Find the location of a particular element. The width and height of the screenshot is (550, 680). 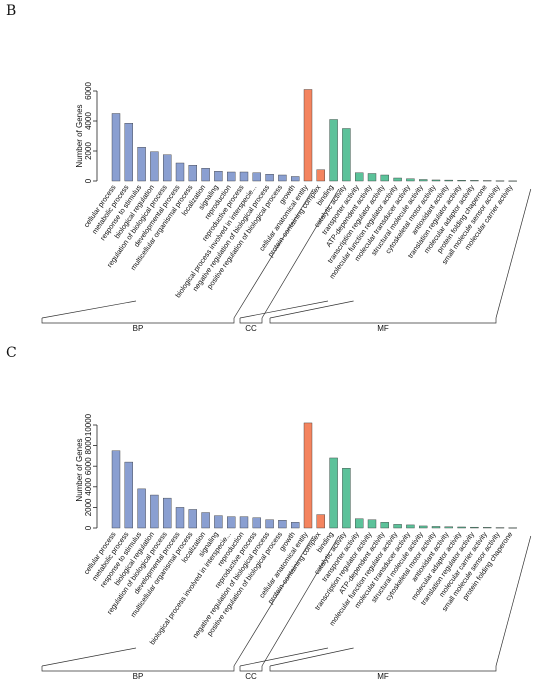

y-tick-label: 8000 is located at coordinates (88, 445).